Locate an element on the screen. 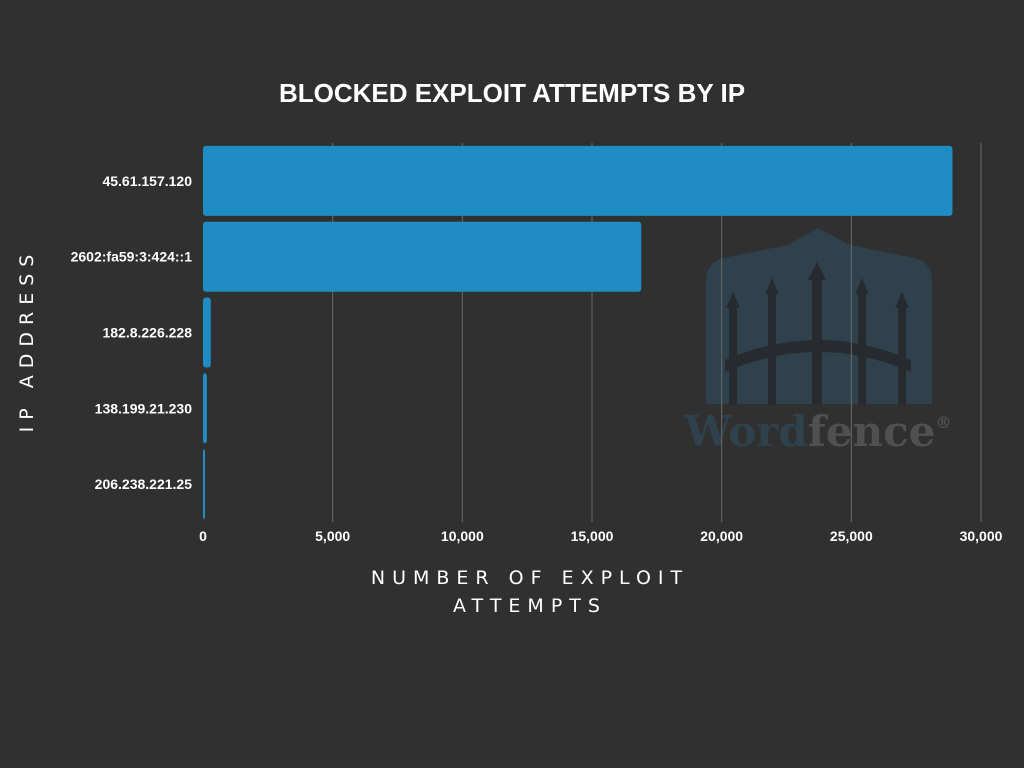 Image resolution: width=1024 pixels, height=768 pixels. wordfence-watermark-logo: Wordfence® is located at coordinates (818, 342).